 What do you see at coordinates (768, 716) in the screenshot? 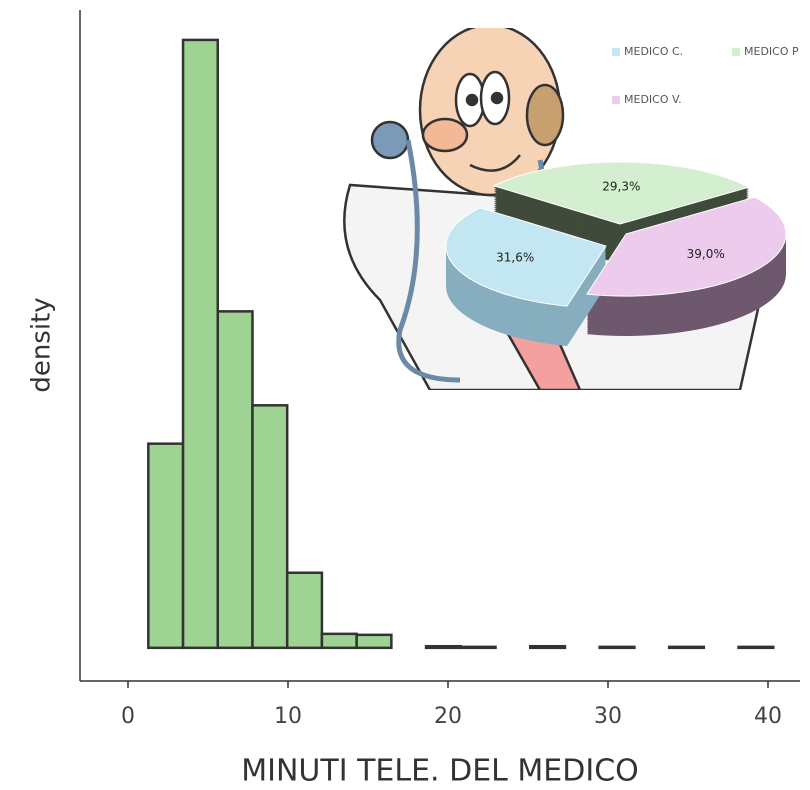
I see `x-tick-label: 40` at bounding box center [768, 716].